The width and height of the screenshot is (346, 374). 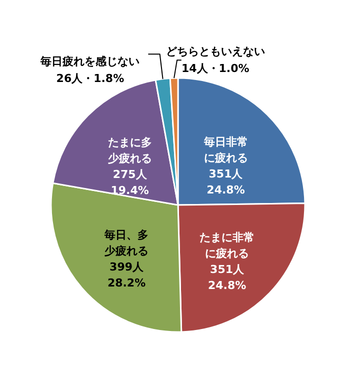 I want to click on slice-label: 毎日、多少疲れる, so click(x=126, y=243).